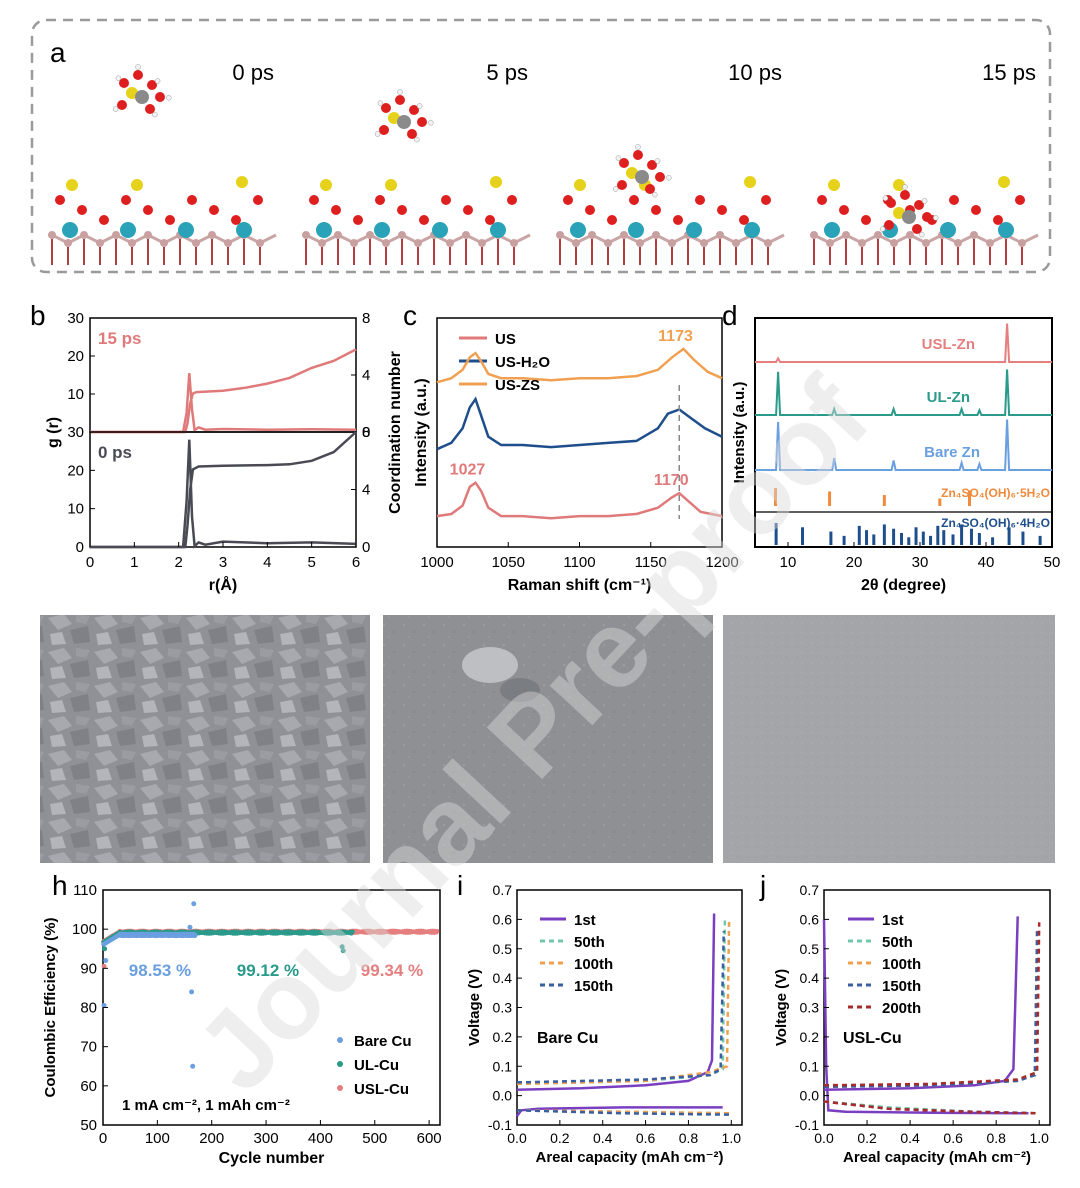 Image resolution: width=1080 pixels, height=1188 pixels. What do you see at coordinates (507, 72) in the screenshot?
I see `time-label: 5 ps` at bounding box center [507, 72].